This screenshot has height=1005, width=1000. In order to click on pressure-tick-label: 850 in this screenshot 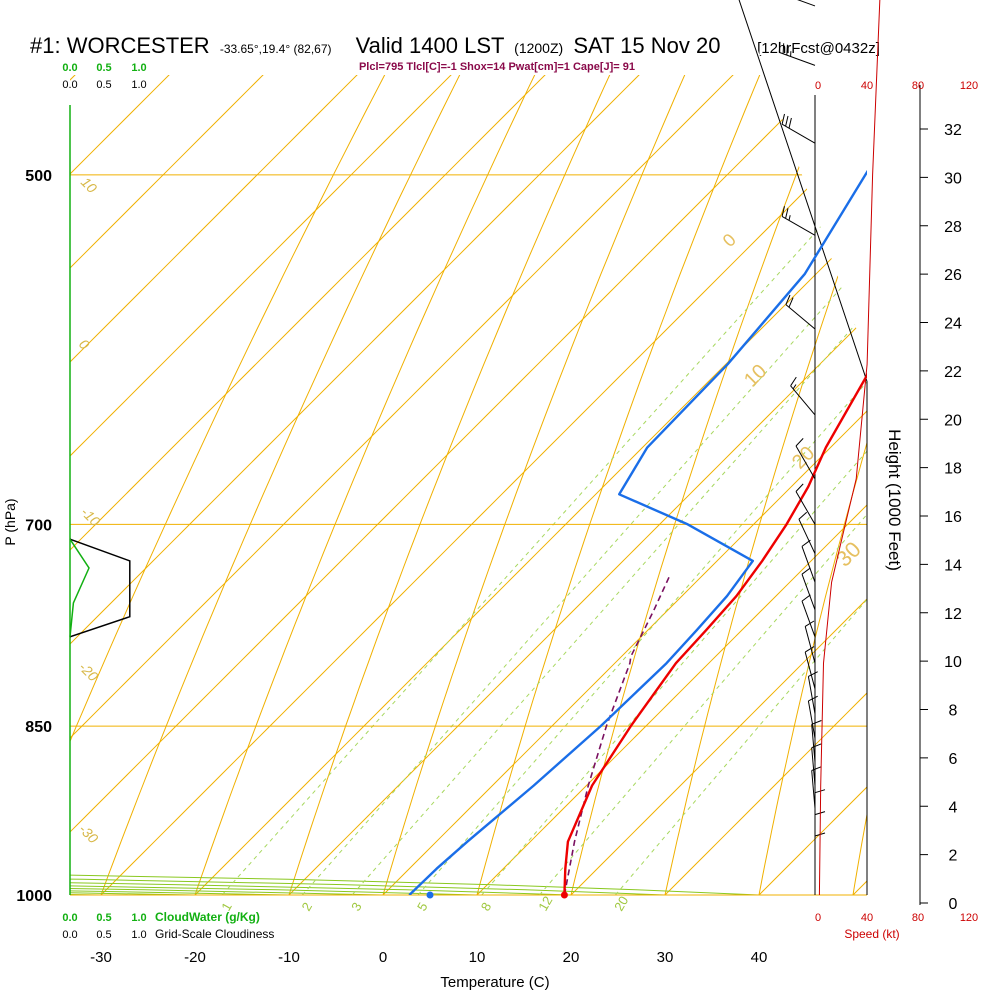, I will do `click(38, 727)`.